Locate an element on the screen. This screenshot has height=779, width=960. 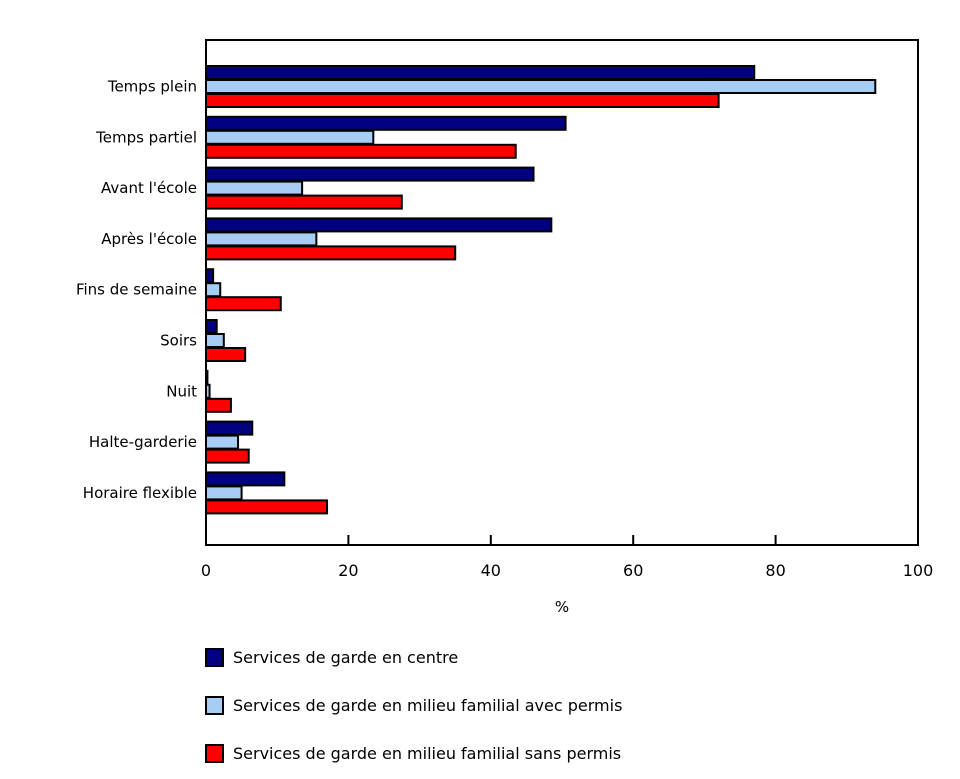
legend-swatch-avec-permis is located at coordinates (214, 705).